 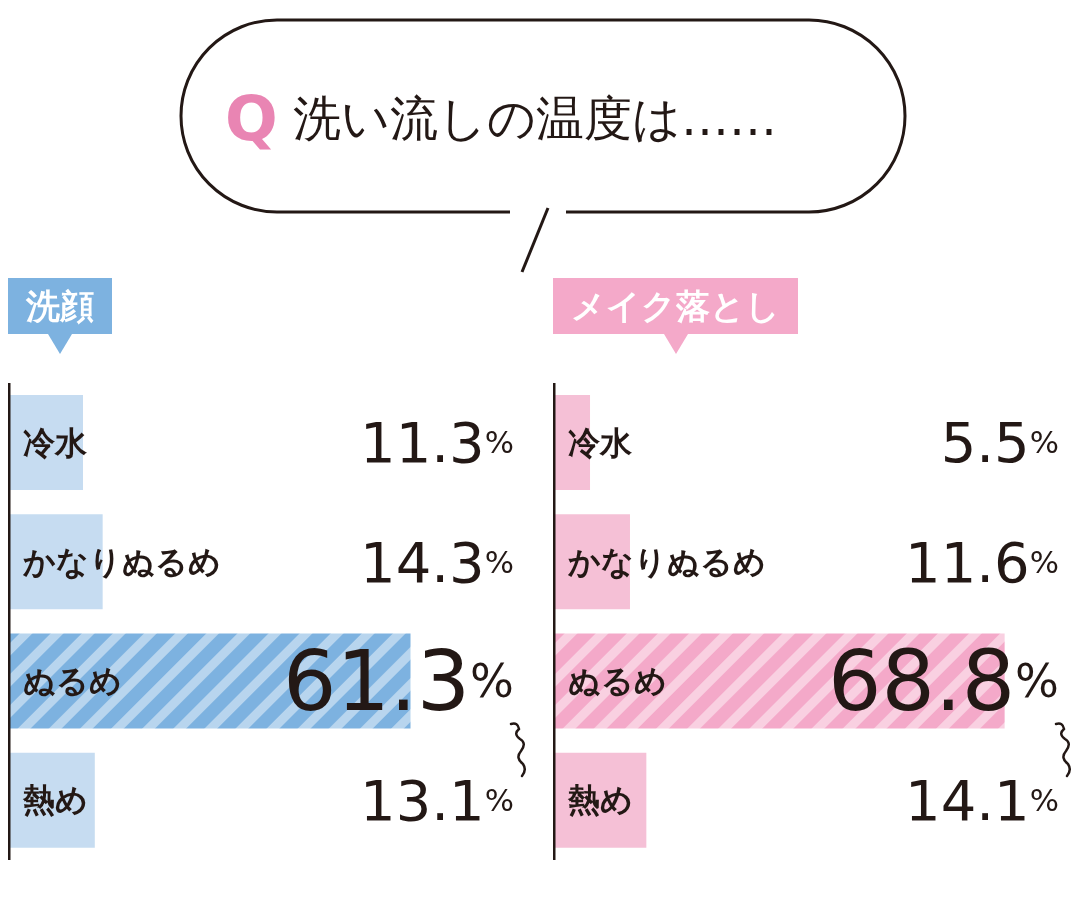 What do you see at coordinates (943, 680) in the screenshot?
I see `data-label: 68.8%` at bounding box center [943, 680].